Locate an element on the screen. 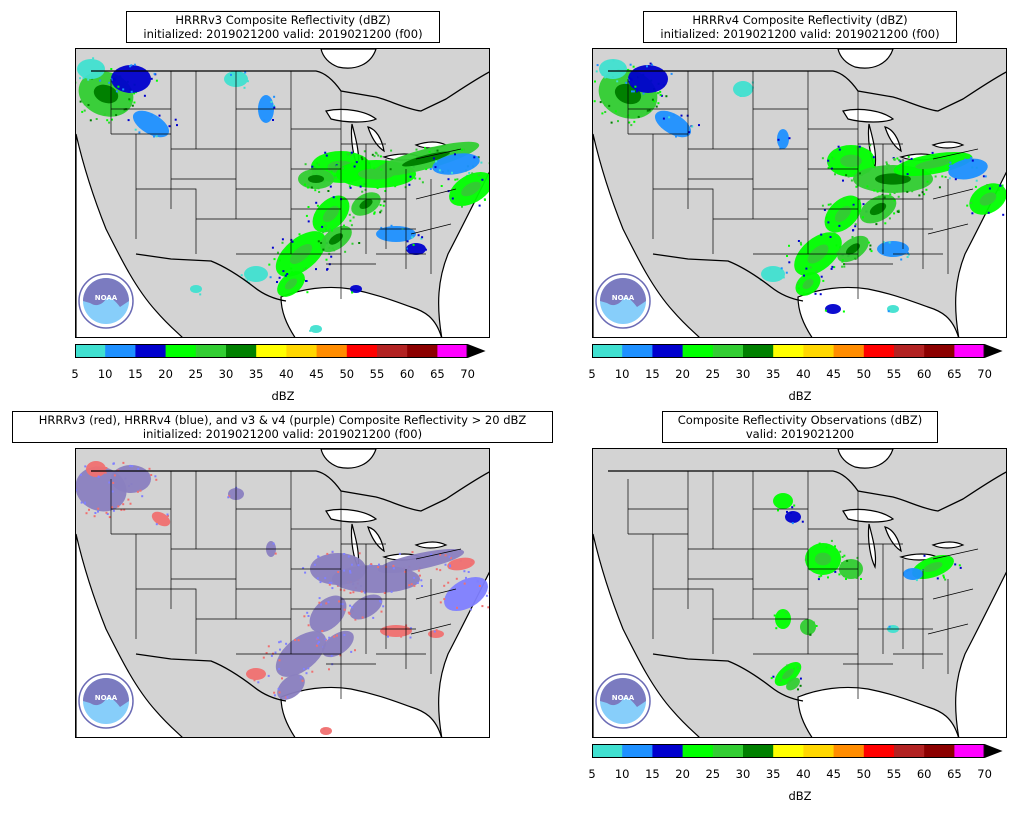 The width and height of the screenshot is (1021, 819). colorbar-tick-label: 35 is located at coordinates (773, 374).